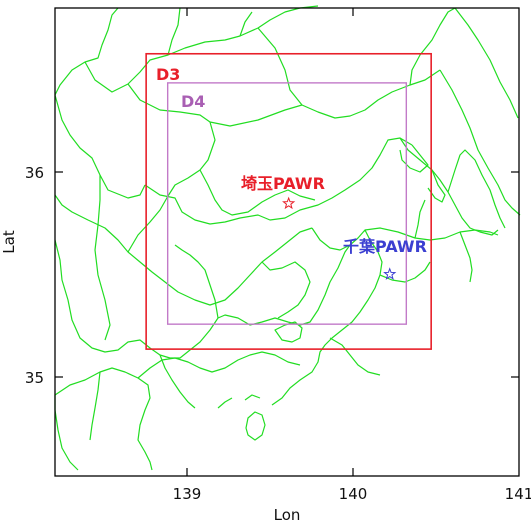 This screenshot has width=531, height=523. I want to click on x-axis-title: Lon, so click(287, 514).